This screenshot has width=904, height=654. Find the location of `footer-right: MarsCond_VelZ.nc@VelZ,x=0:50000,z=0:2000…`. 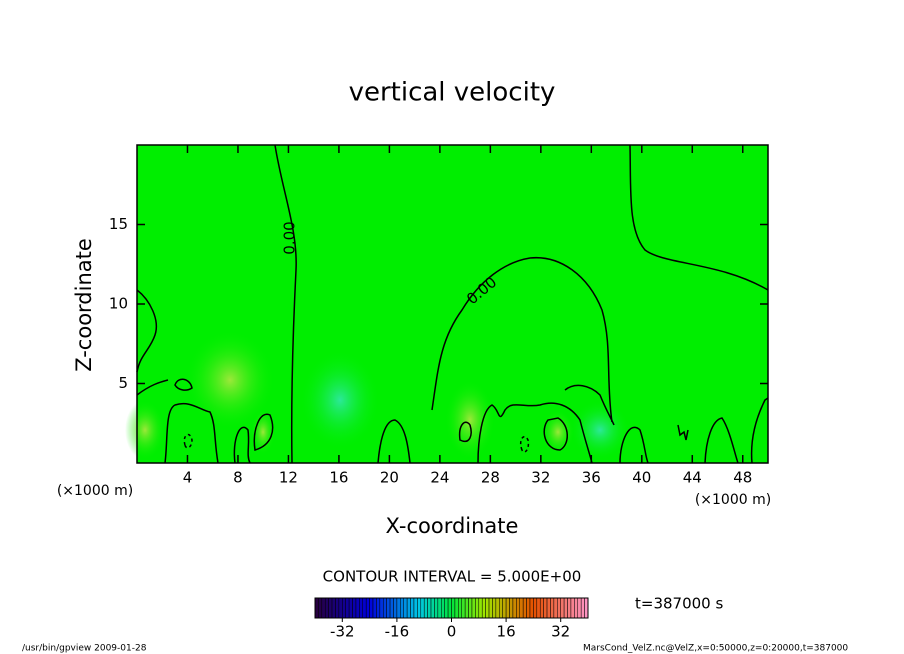

footer-right: MarsCond_VelZ.nc@VelZ,x=0:50000,z=0:2000… is located at coordinates (715, 649).